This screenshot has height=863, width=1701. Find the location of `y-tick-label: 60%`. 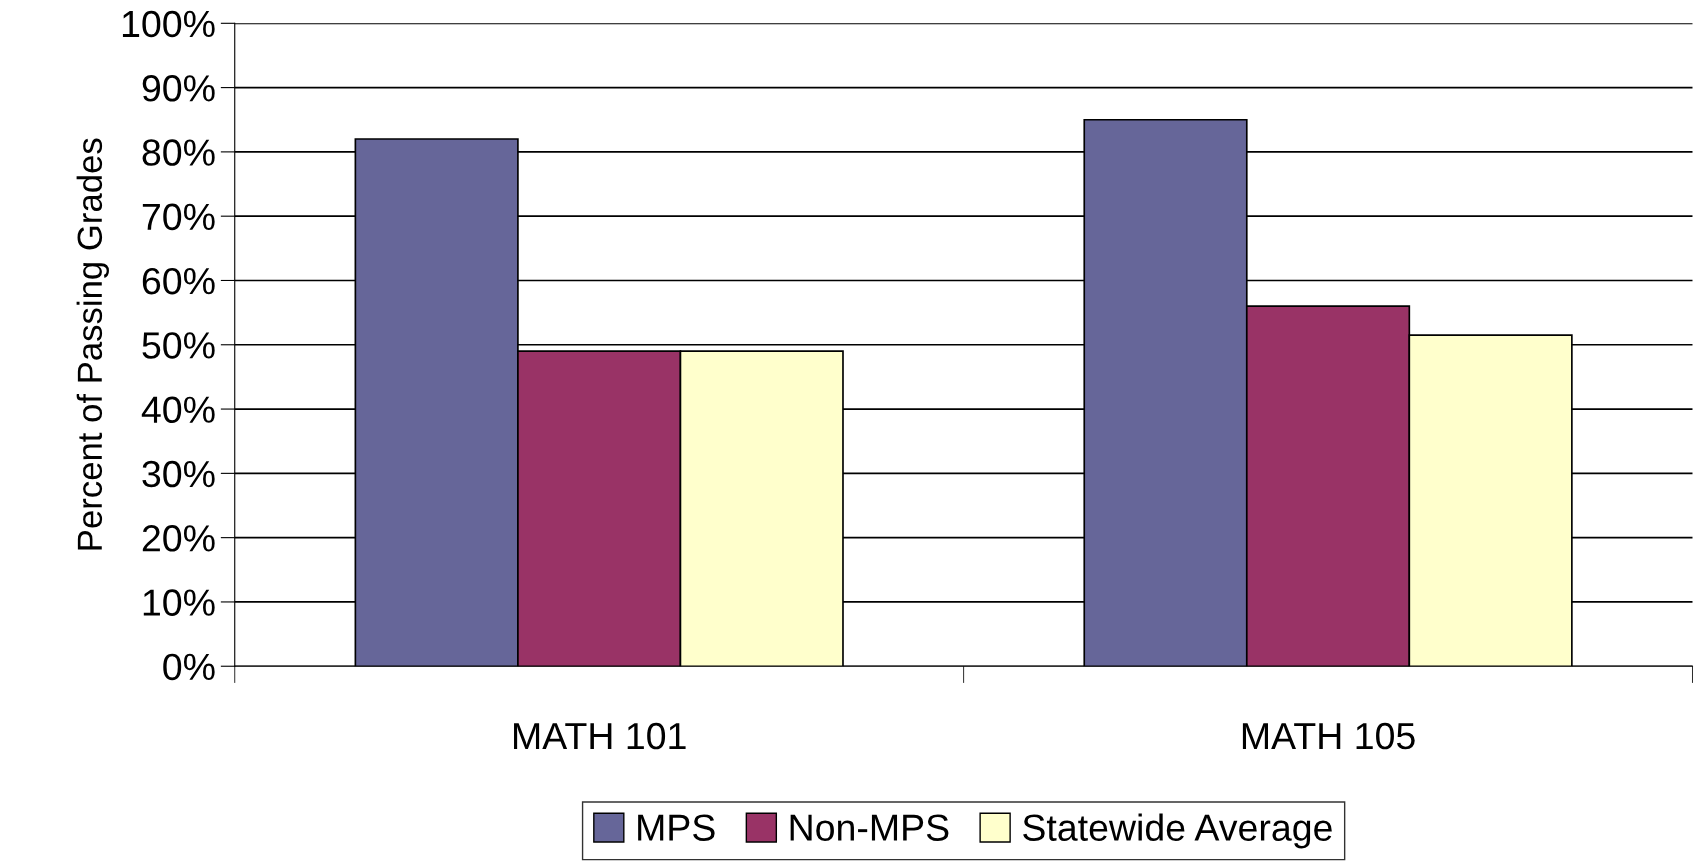

y-tick-label: 60% is located at coordinates (178, 281).